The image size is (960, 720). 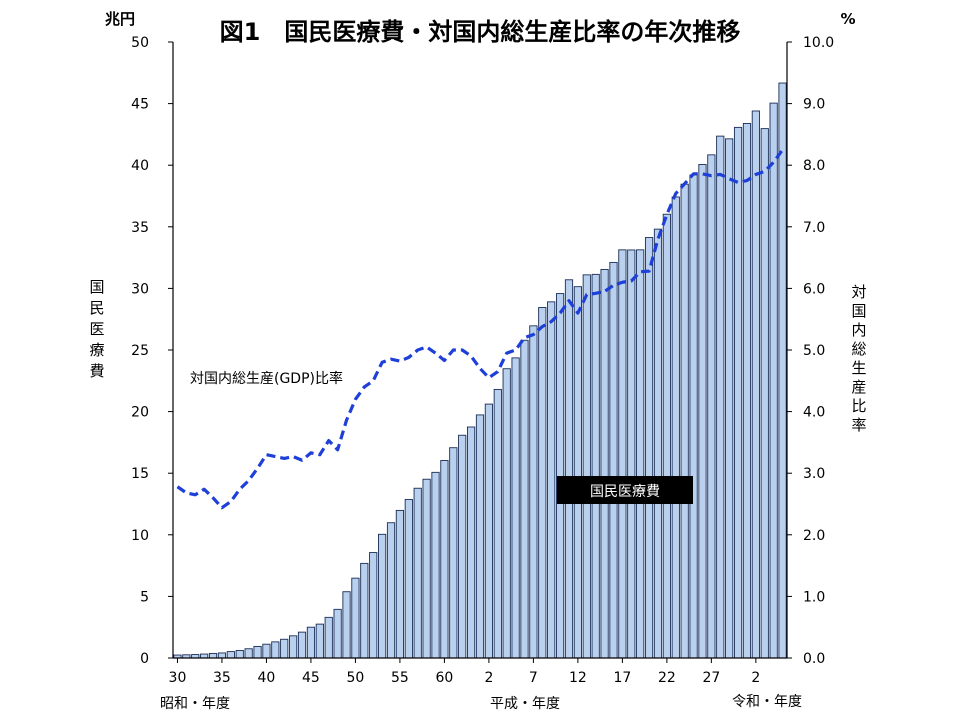 I want to click on axis-label-char: 療, so click(x=96, y=350).